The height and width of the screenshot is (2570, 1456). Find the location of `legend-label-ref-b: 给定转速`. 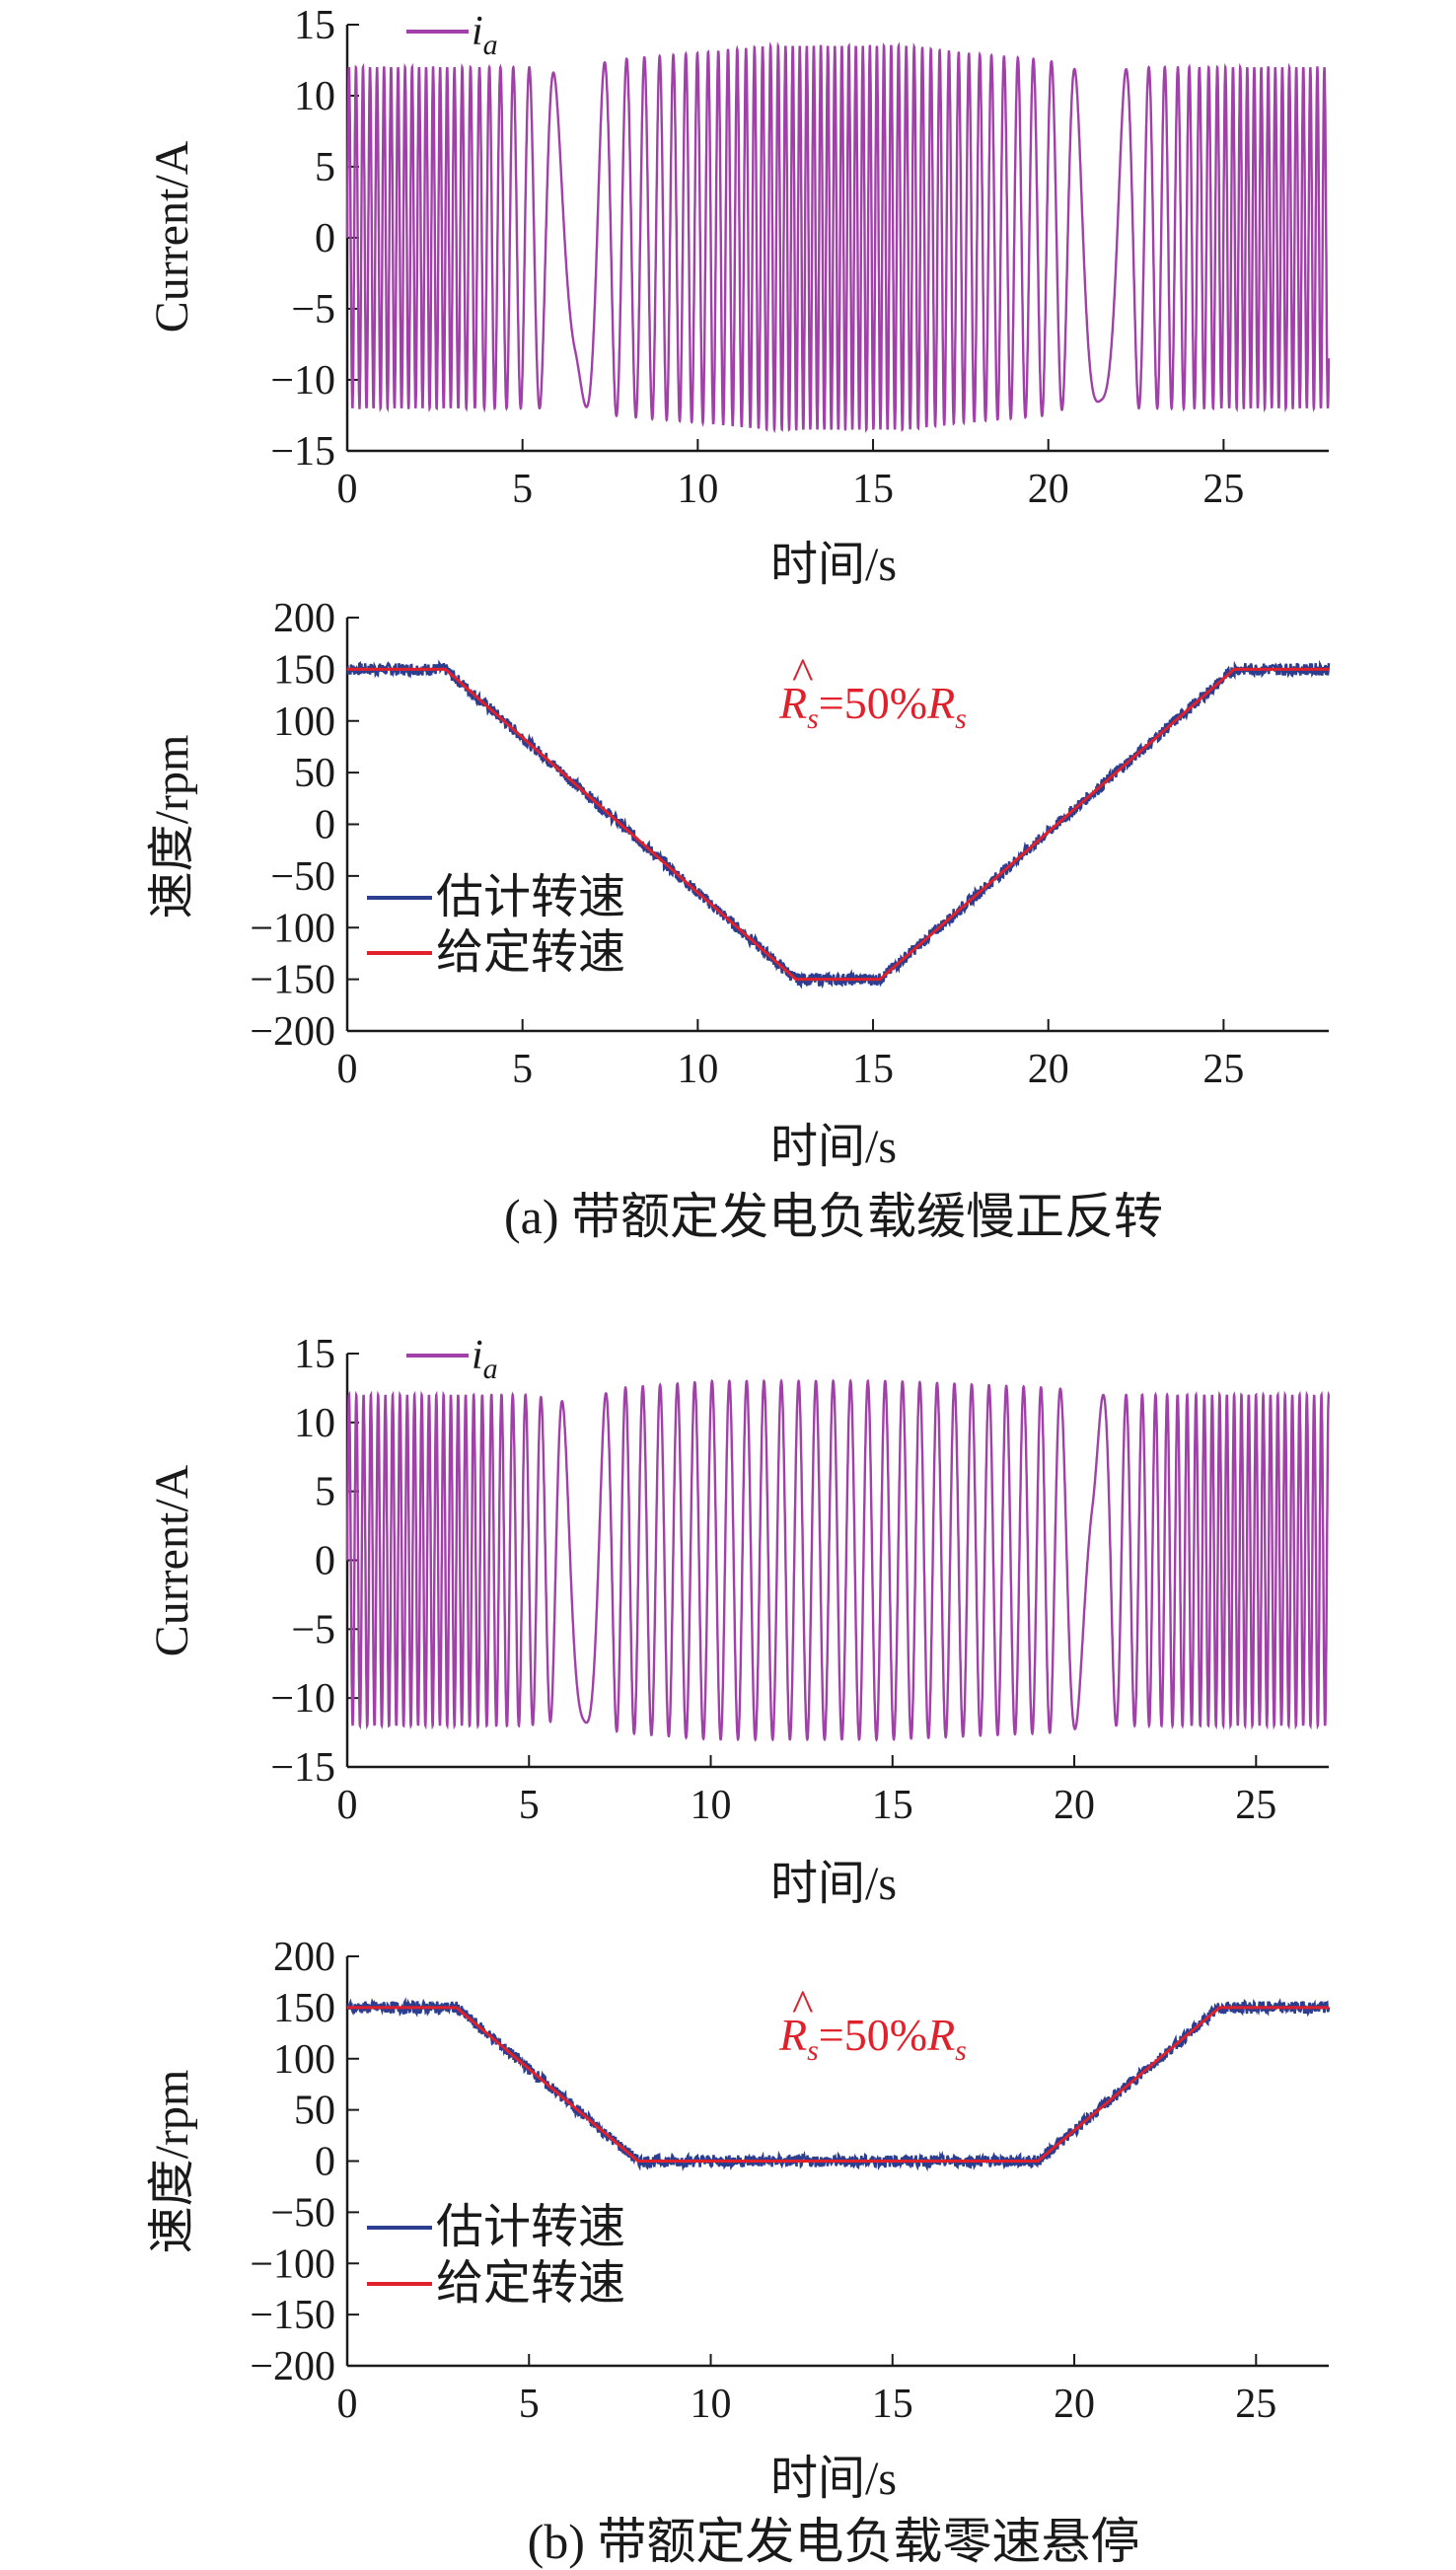

legend-label-ref-b: 给定转速 is located at coordinates (530, 2283).